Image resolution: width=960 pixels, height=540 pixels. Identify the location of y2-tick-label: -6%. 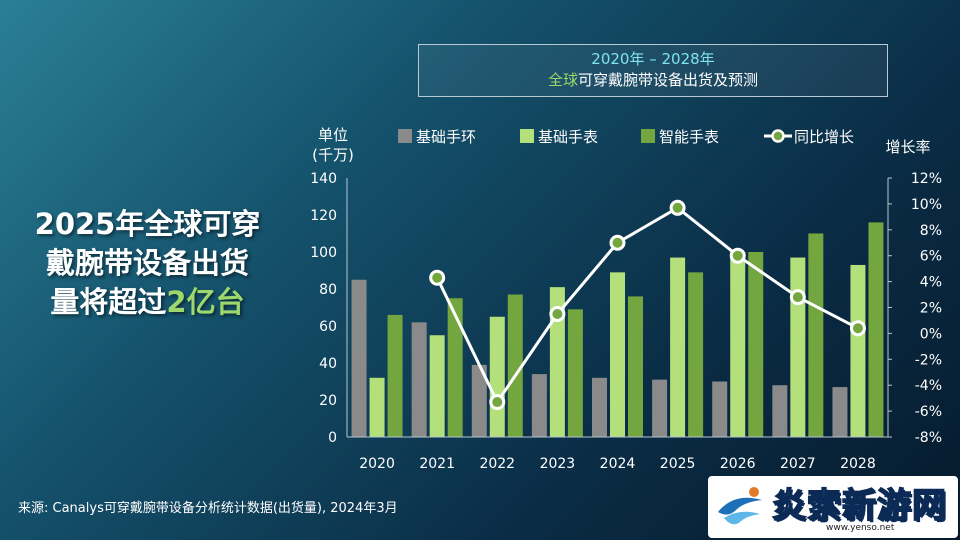
(928, 412).